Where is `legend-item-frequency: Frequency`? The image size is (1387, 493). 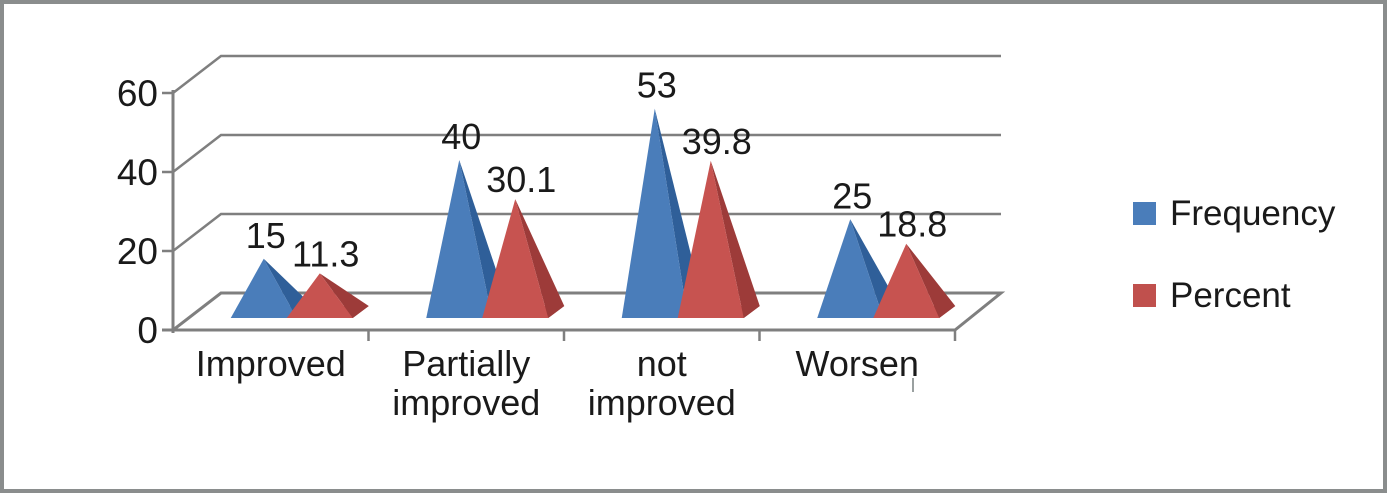
legend-item-frequency: Frequency is located at coordinates (1234, 213).